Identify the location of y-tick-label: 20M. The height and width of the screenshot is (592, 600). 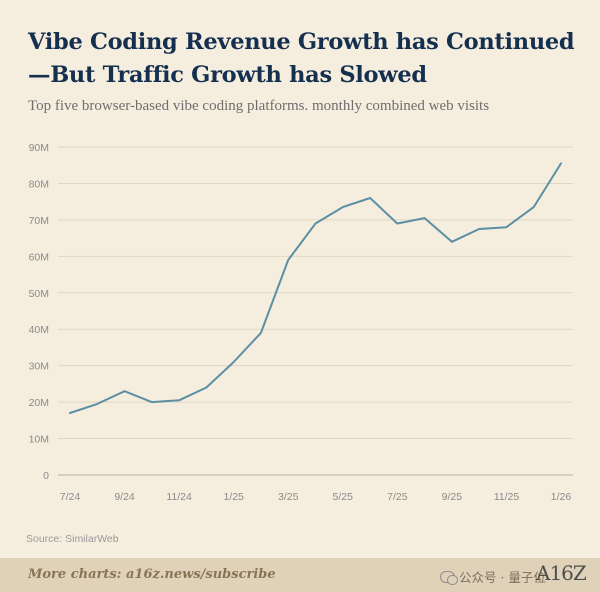
(39, 403).